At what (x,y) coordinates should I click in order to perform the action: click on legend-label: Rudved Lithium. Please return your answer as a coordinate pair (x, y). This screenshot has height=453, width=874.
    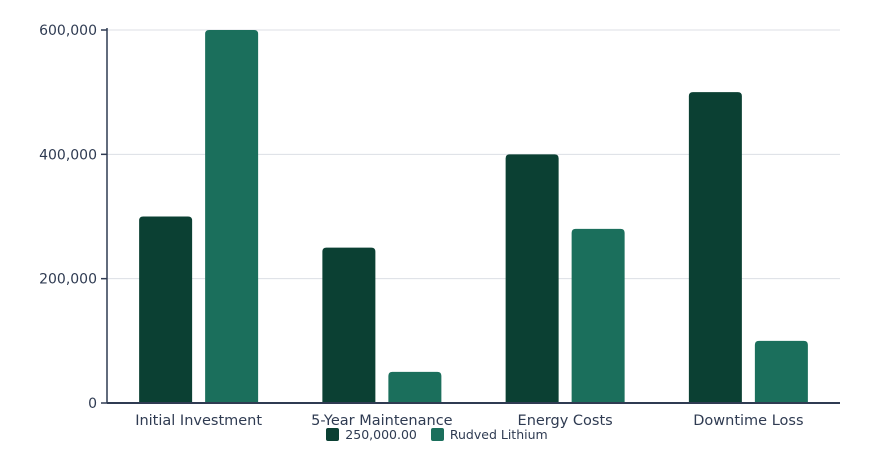
    Looking at the image, I should click on (498, 434).